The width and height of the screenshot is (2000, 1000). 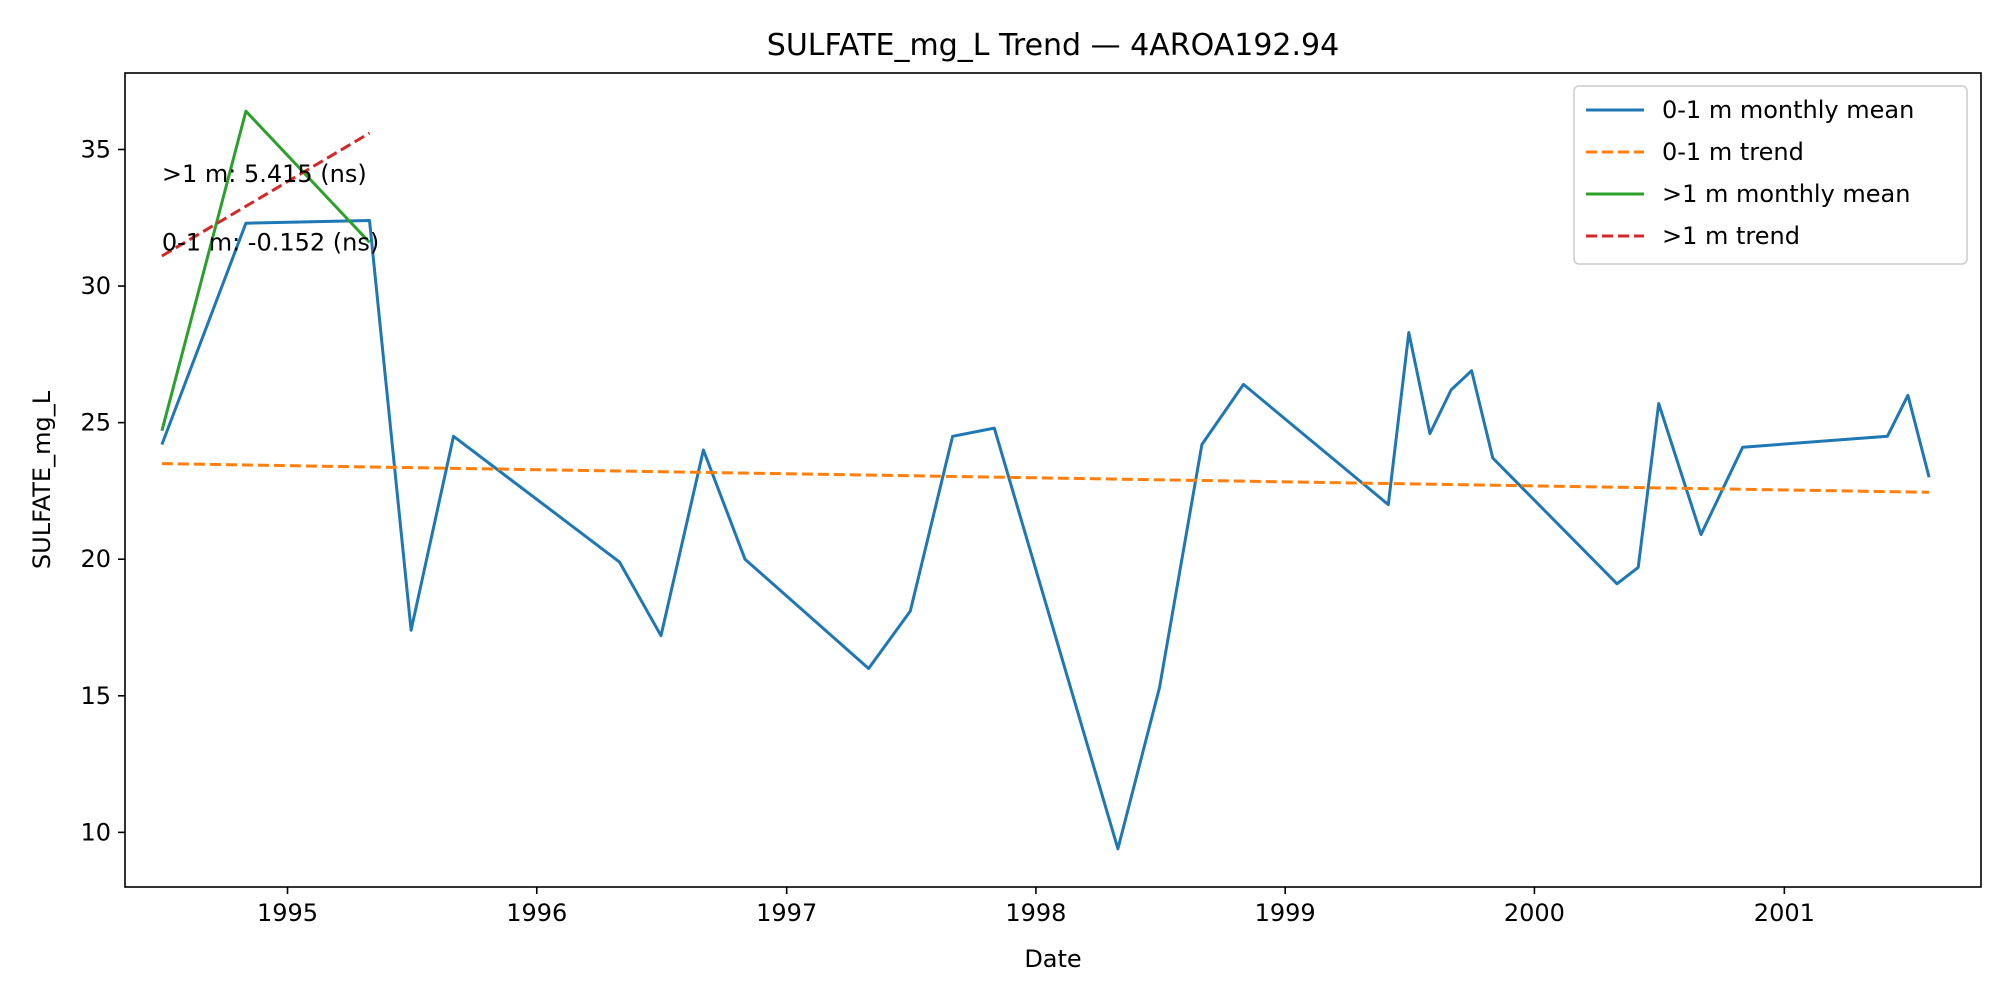 What do you see at coordinates (536, 913) in the screenshot?
I see `x-tick-label: 1996` at bounding box center [536, 913].